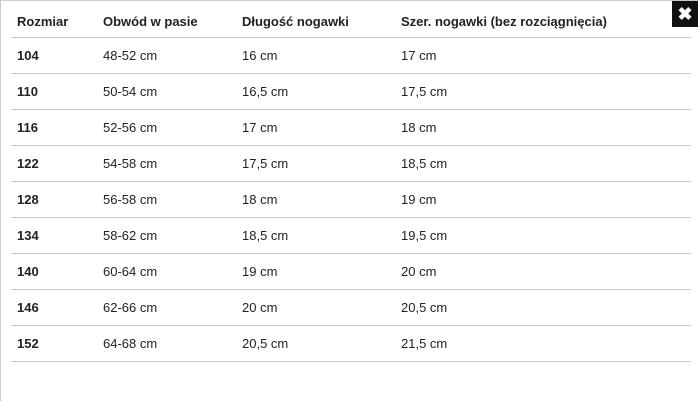  Describe the element at coordinates (543, 163) in the screenshot. I see `cell-leg-width: 18,5 cm` at that location.